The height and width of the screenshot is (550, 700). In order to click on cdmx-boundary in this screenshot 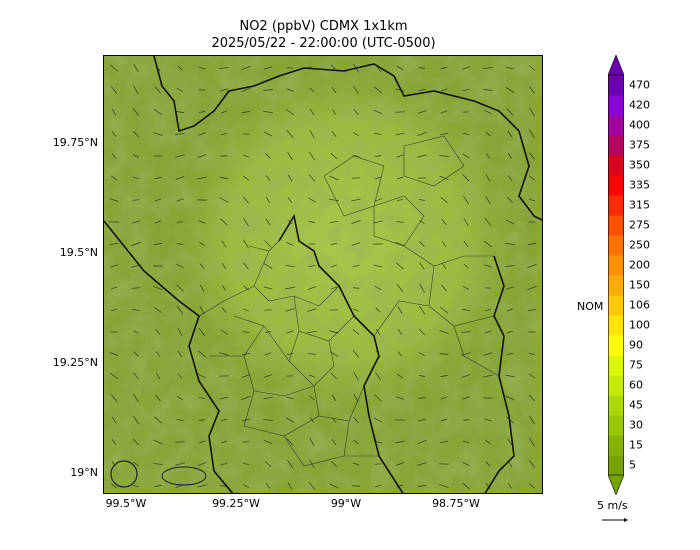, I will do `click(169, 356)`.